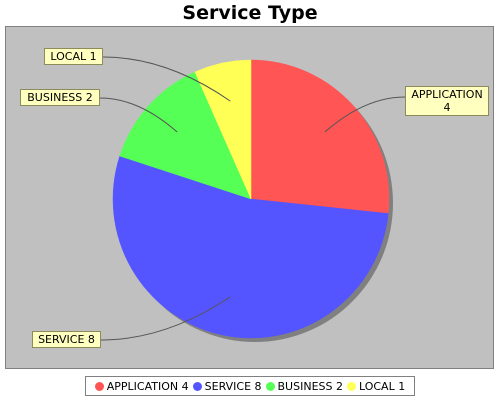 This screenshot has width=500, height=400. What do you see at coordinates (223, 129) in the screenshot?
I see `pie-slice-local` at bounding box center [223, 129].